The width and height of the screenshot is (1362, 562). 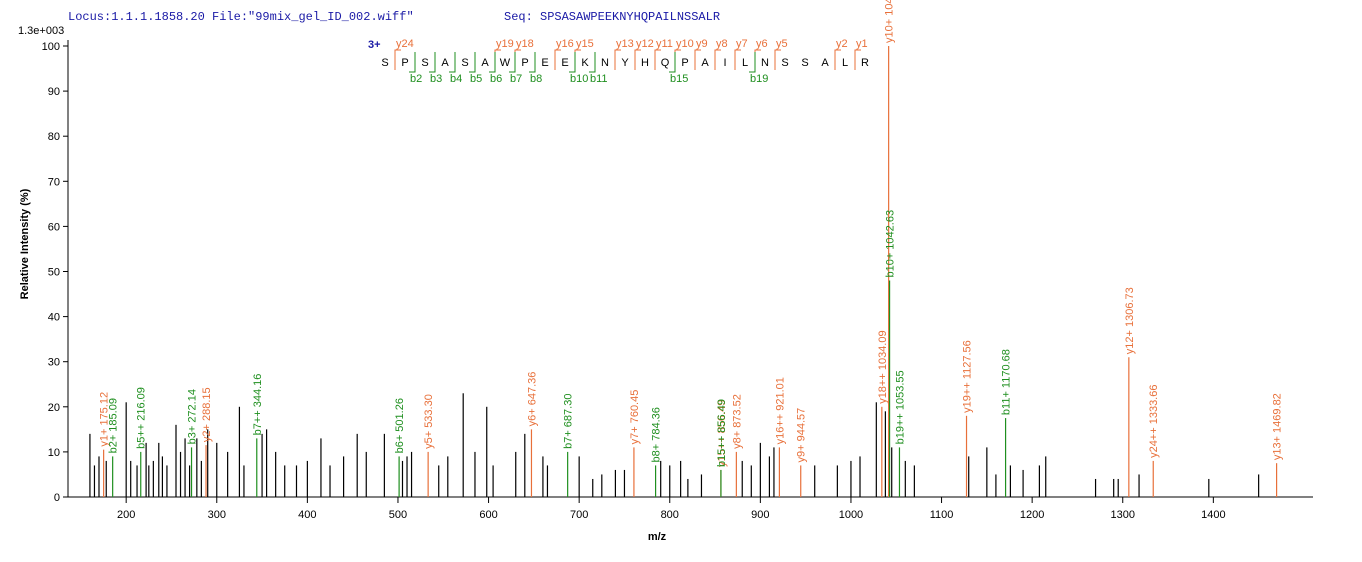 What do you see at coordinates (657, 434) in the screenshot?
I see `peak-label: b8+ 784.36` at bounding box center [657, 434].